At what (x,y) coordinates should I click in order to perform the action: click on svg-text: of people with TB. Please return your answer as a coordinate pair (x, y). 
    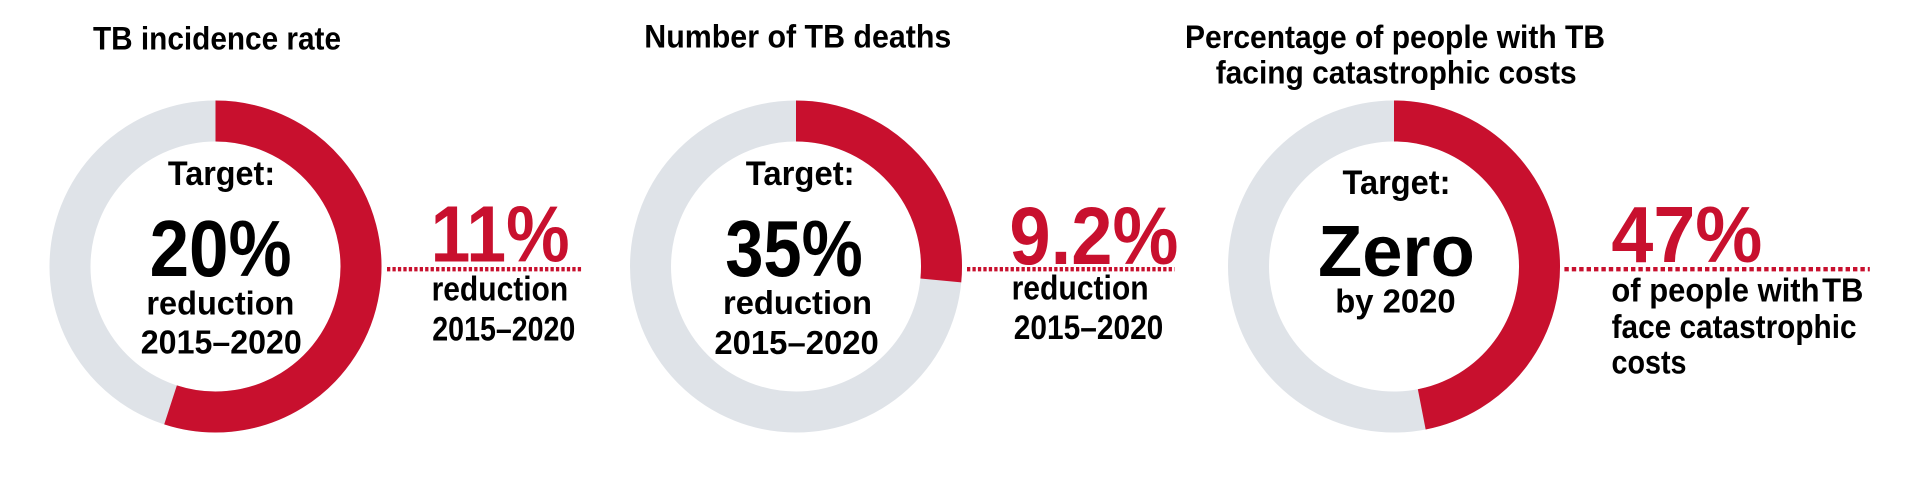
    Looking at the image, I should click on (1737, 290).